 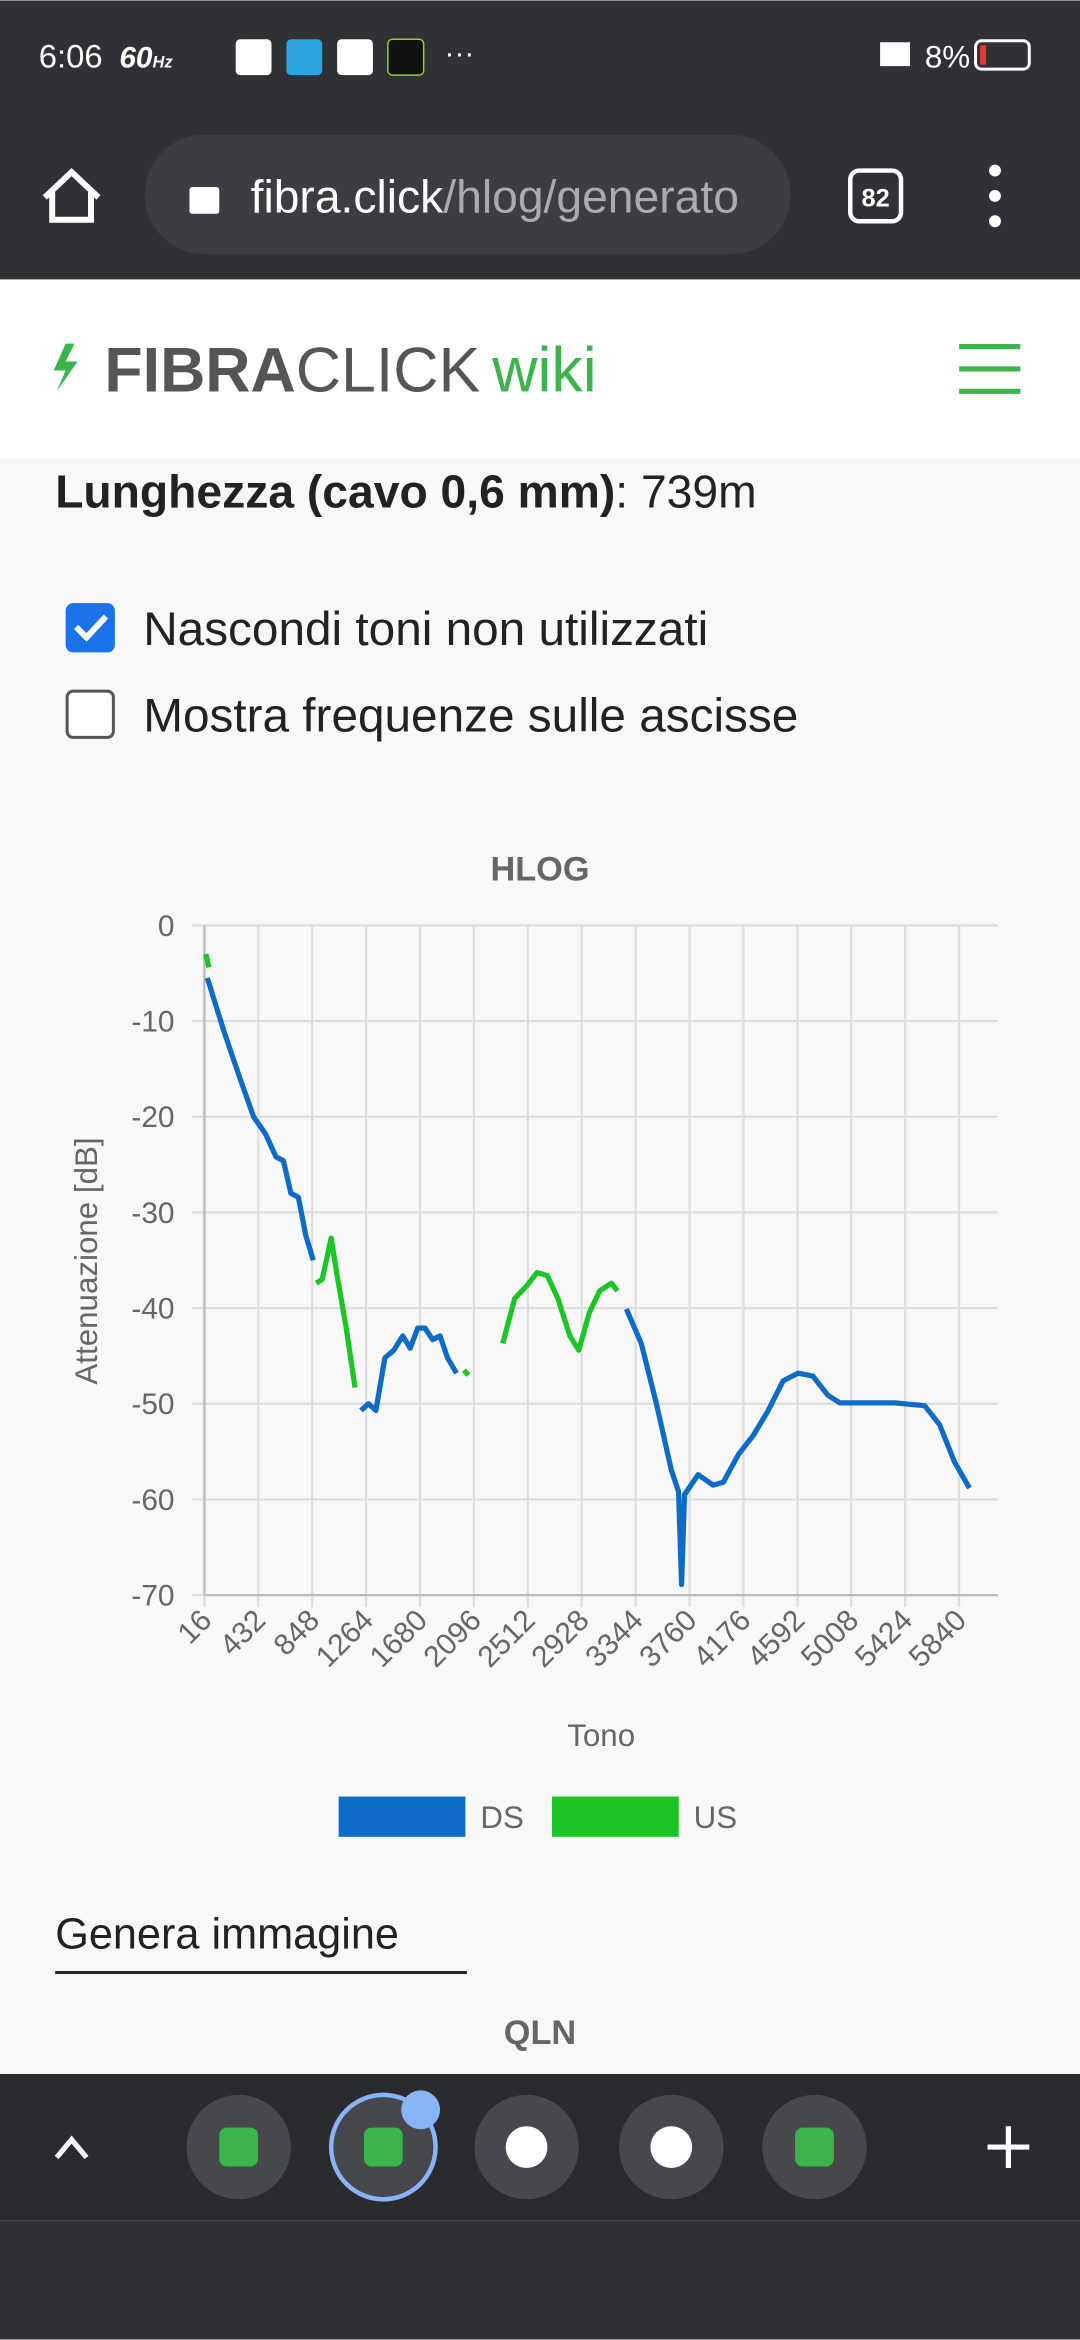 What do you see at coordinates (399, 1639) in the screenshot?
I see `x-tick-label: 1680` at bounding box center [399, 1639].